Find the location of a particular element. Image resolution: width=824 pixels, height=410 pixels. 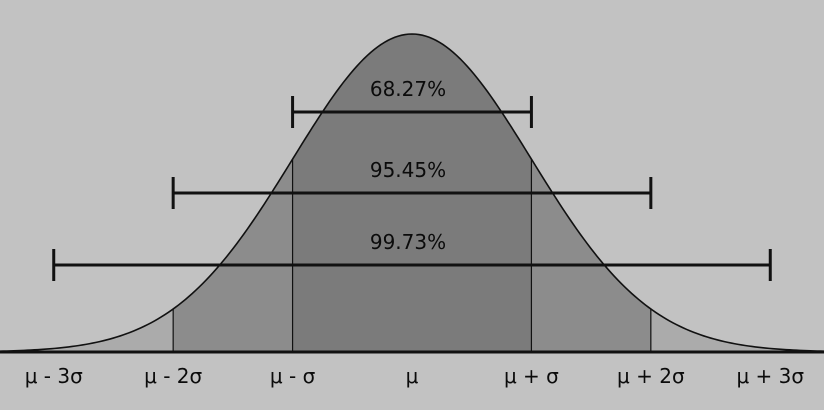

x-tick-label: μ - 2σ is located at coordinates (173, 376).